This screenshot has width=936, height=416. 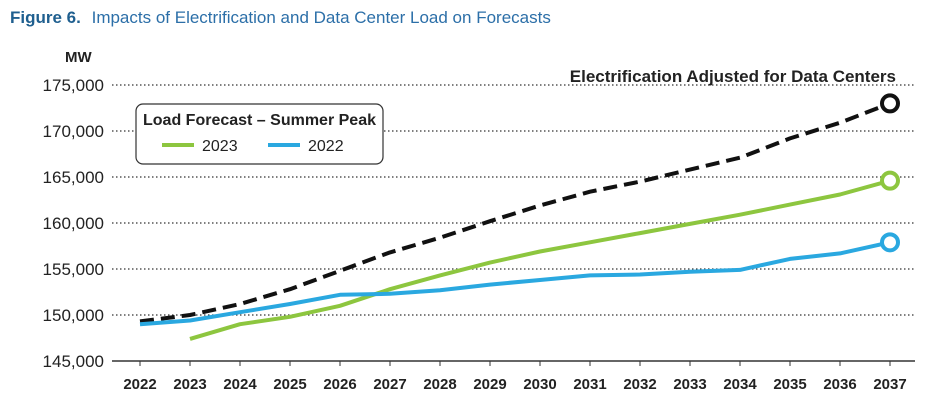 I want to click on legend: Load Forecast – Summer Peak 2023 2022, so click(x=259, y=134).